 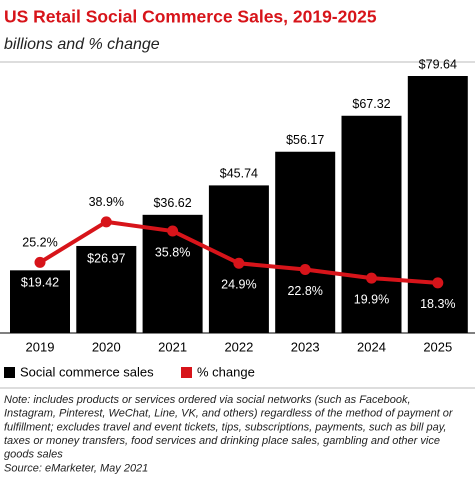 I want to click on line-value-label: 18.3%, so click(x=437, y=304).